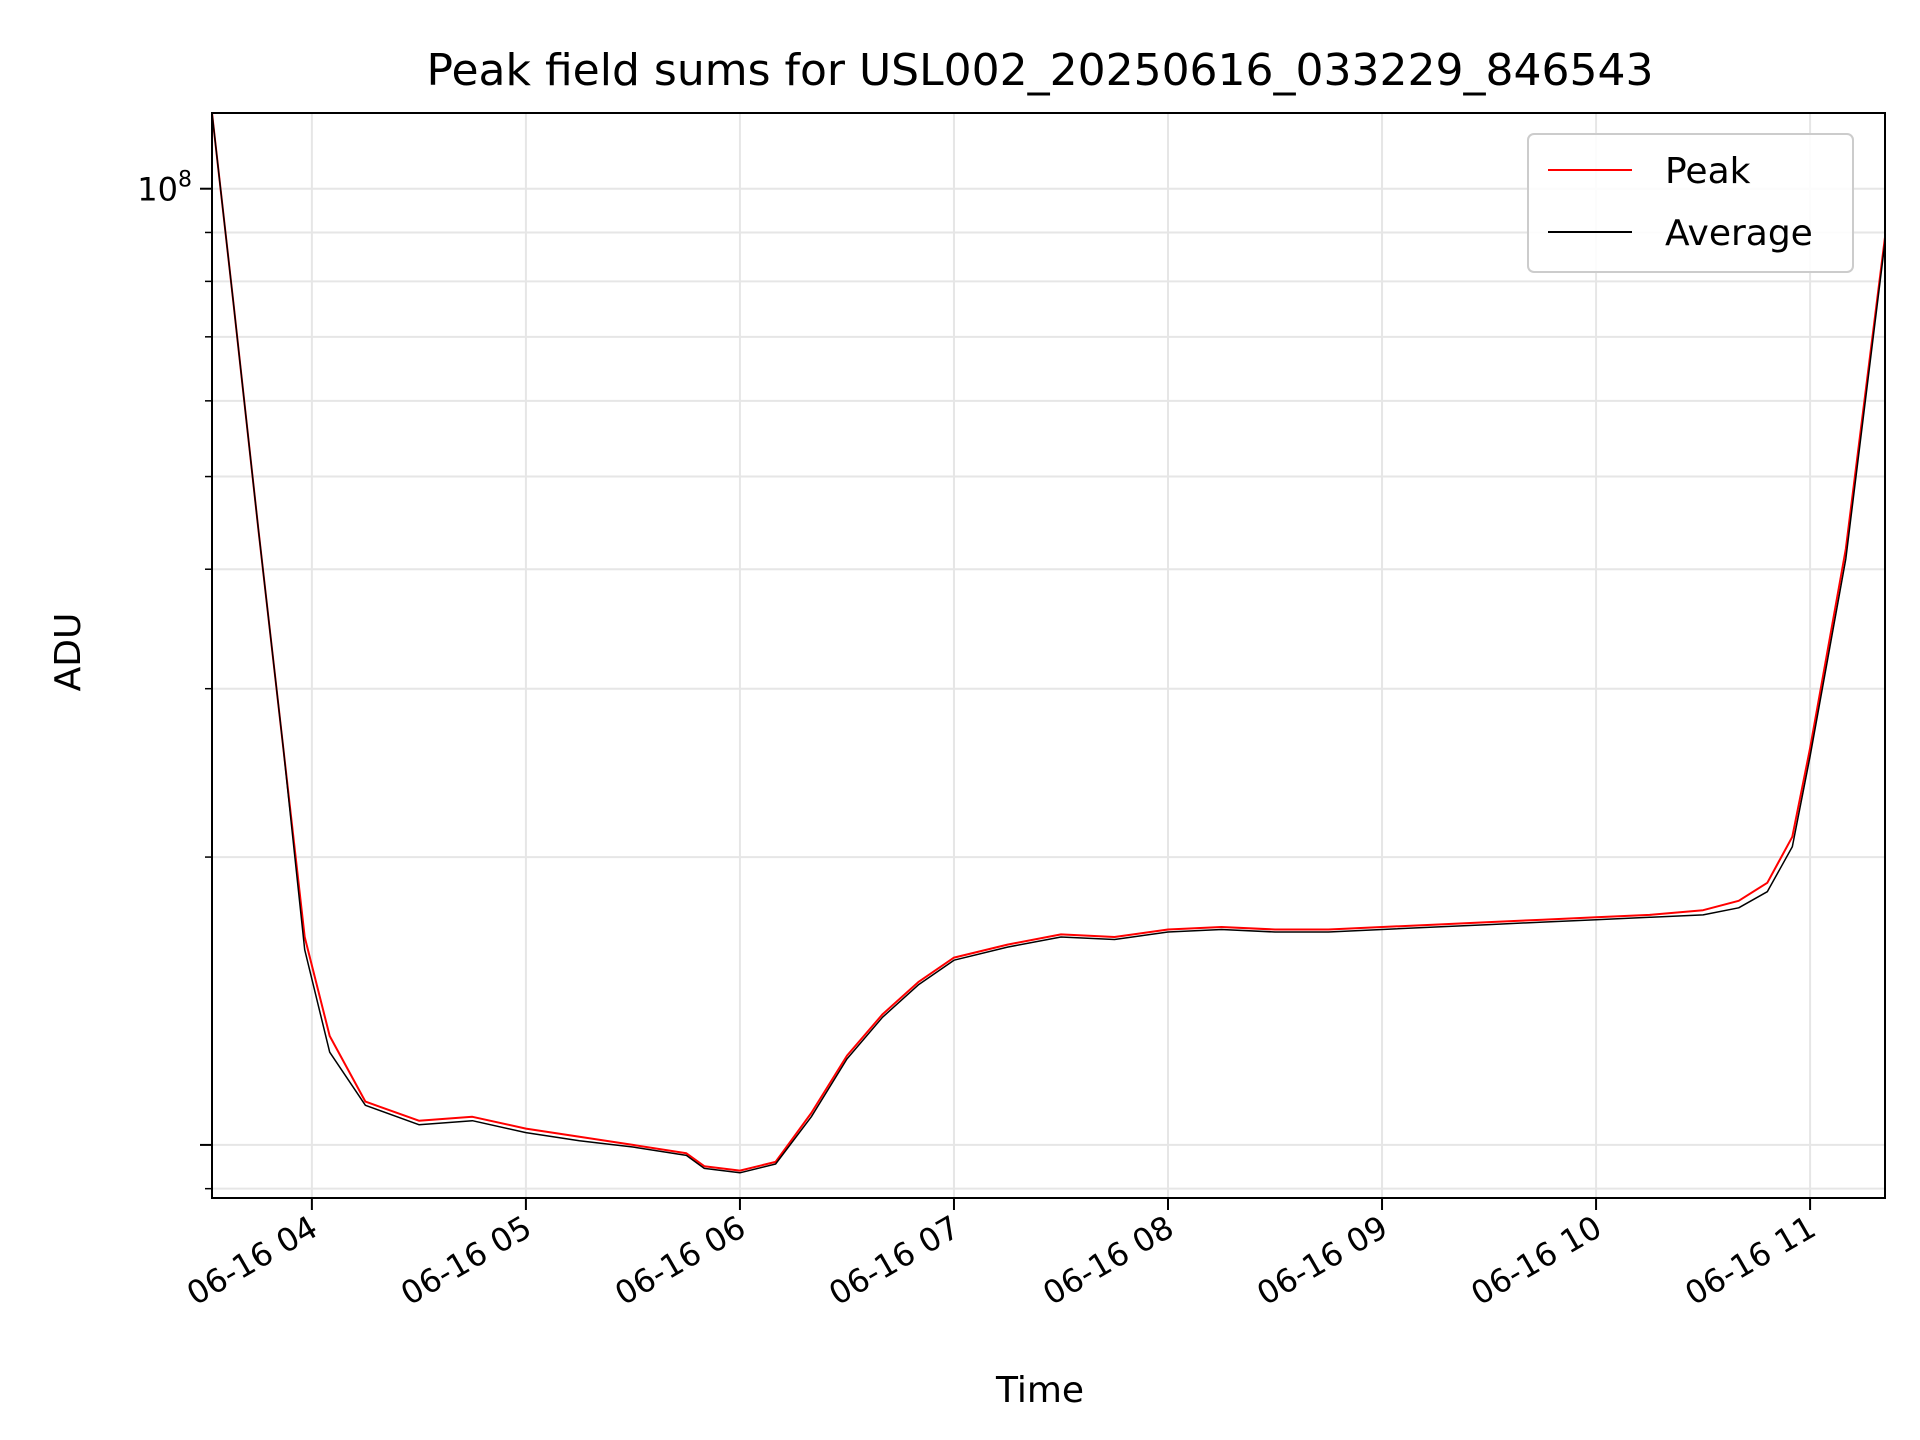  What do you see at coordinates (174, 679) in the screenshot?
I see `y-axis-ticks: 108` at bounding box center [174, 679].